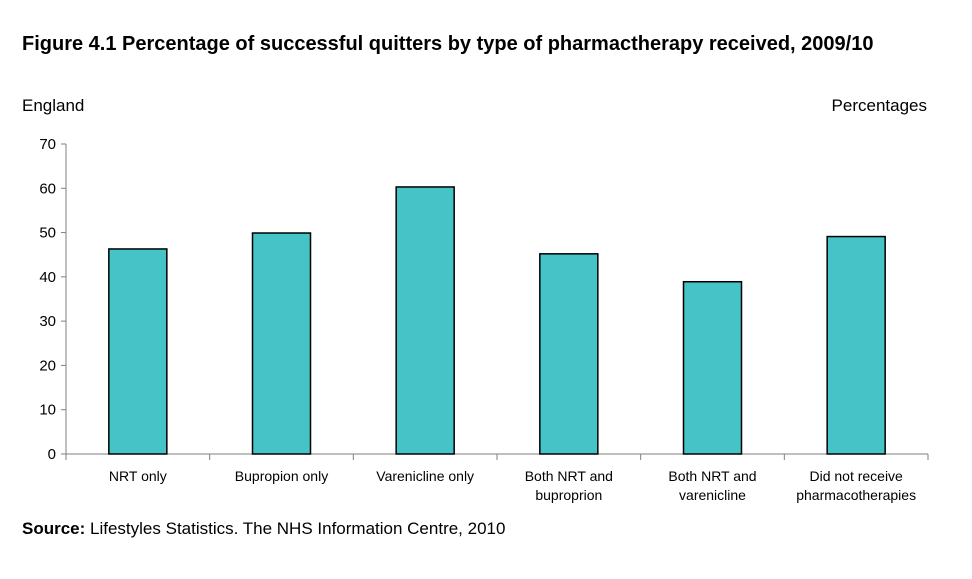 This screenshot has height=579, width=972. Describe the element at coordinates (54, 528) in the screenshot. I see `source-label: Source:` at that location.